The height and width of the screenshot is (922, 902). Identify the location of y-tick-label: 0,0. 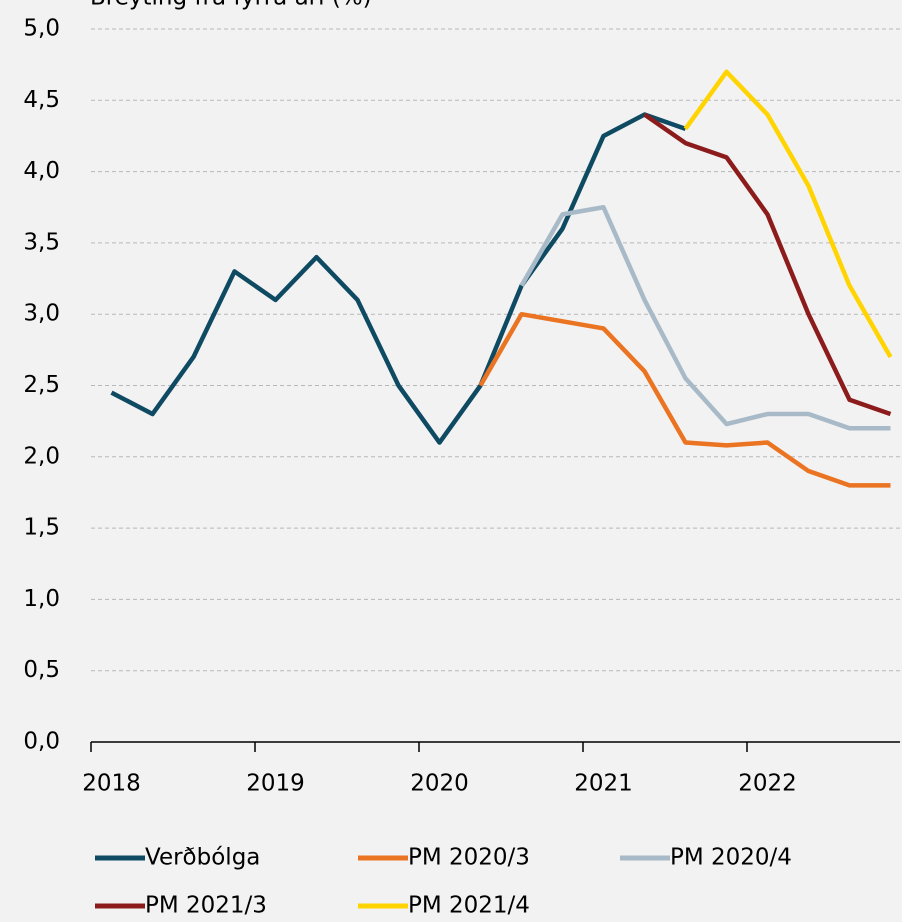
(41, 742).